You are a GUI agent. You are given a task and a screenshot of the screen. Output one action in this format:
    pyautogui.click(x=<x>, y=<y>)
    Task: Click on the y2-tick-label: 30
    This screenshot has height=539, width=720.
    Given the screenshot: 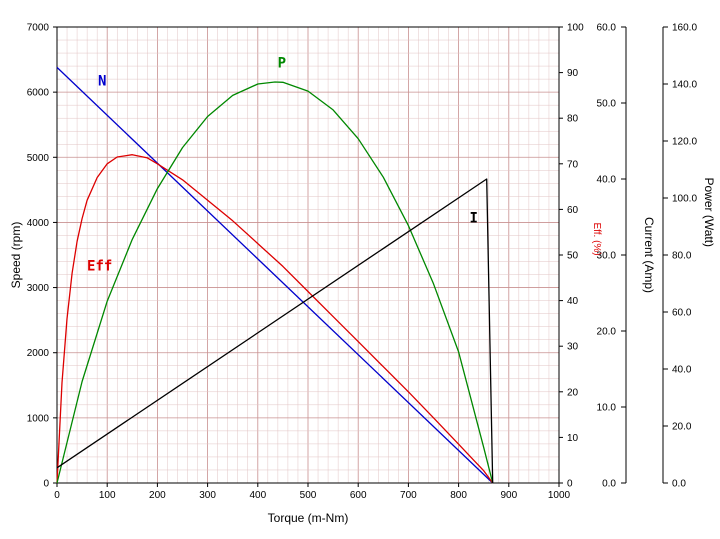 What is the action you would take?
    pyautogui.click(x=573, y=347)
    